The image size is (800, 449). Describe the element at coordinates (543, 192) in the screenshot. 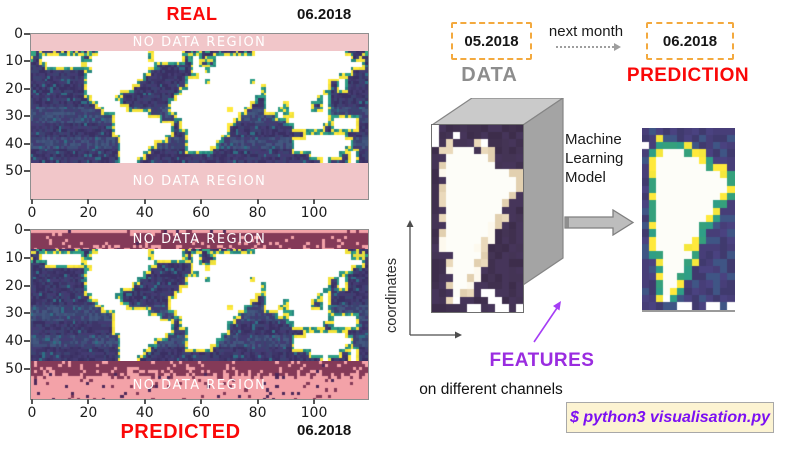

I see `cube-side-face` at that location.